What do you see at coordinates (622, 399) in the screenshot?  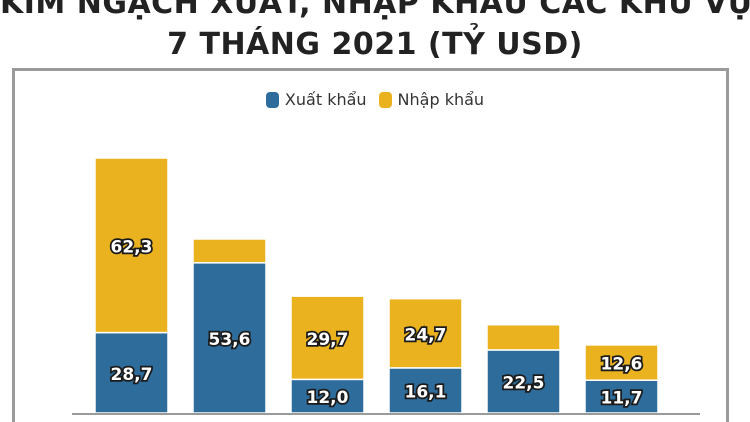 I see `export-label-6: 11,7` at bounding box center [622, 399].